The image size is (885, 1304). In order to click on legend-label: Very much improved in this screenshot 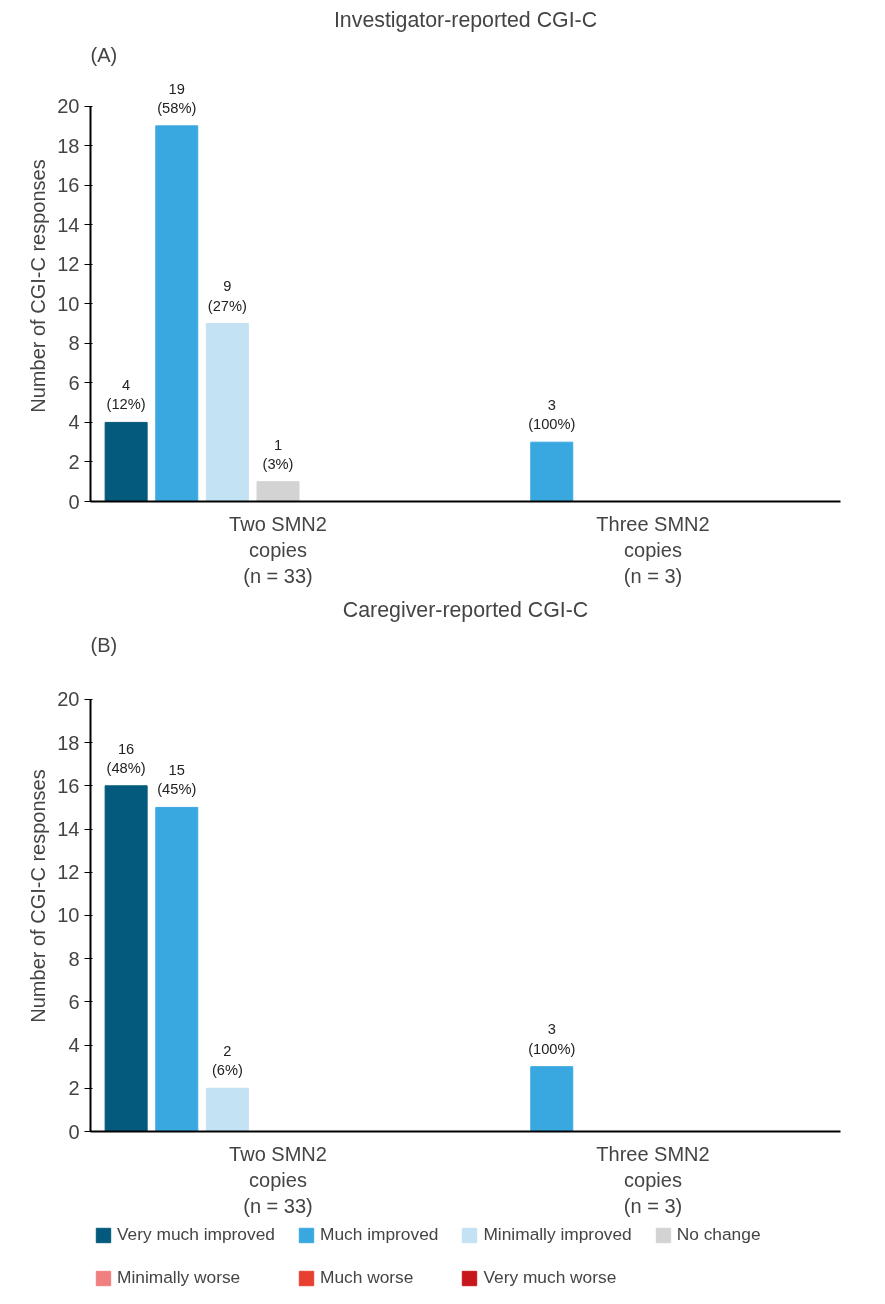, I will do `click(196, 1234)`.